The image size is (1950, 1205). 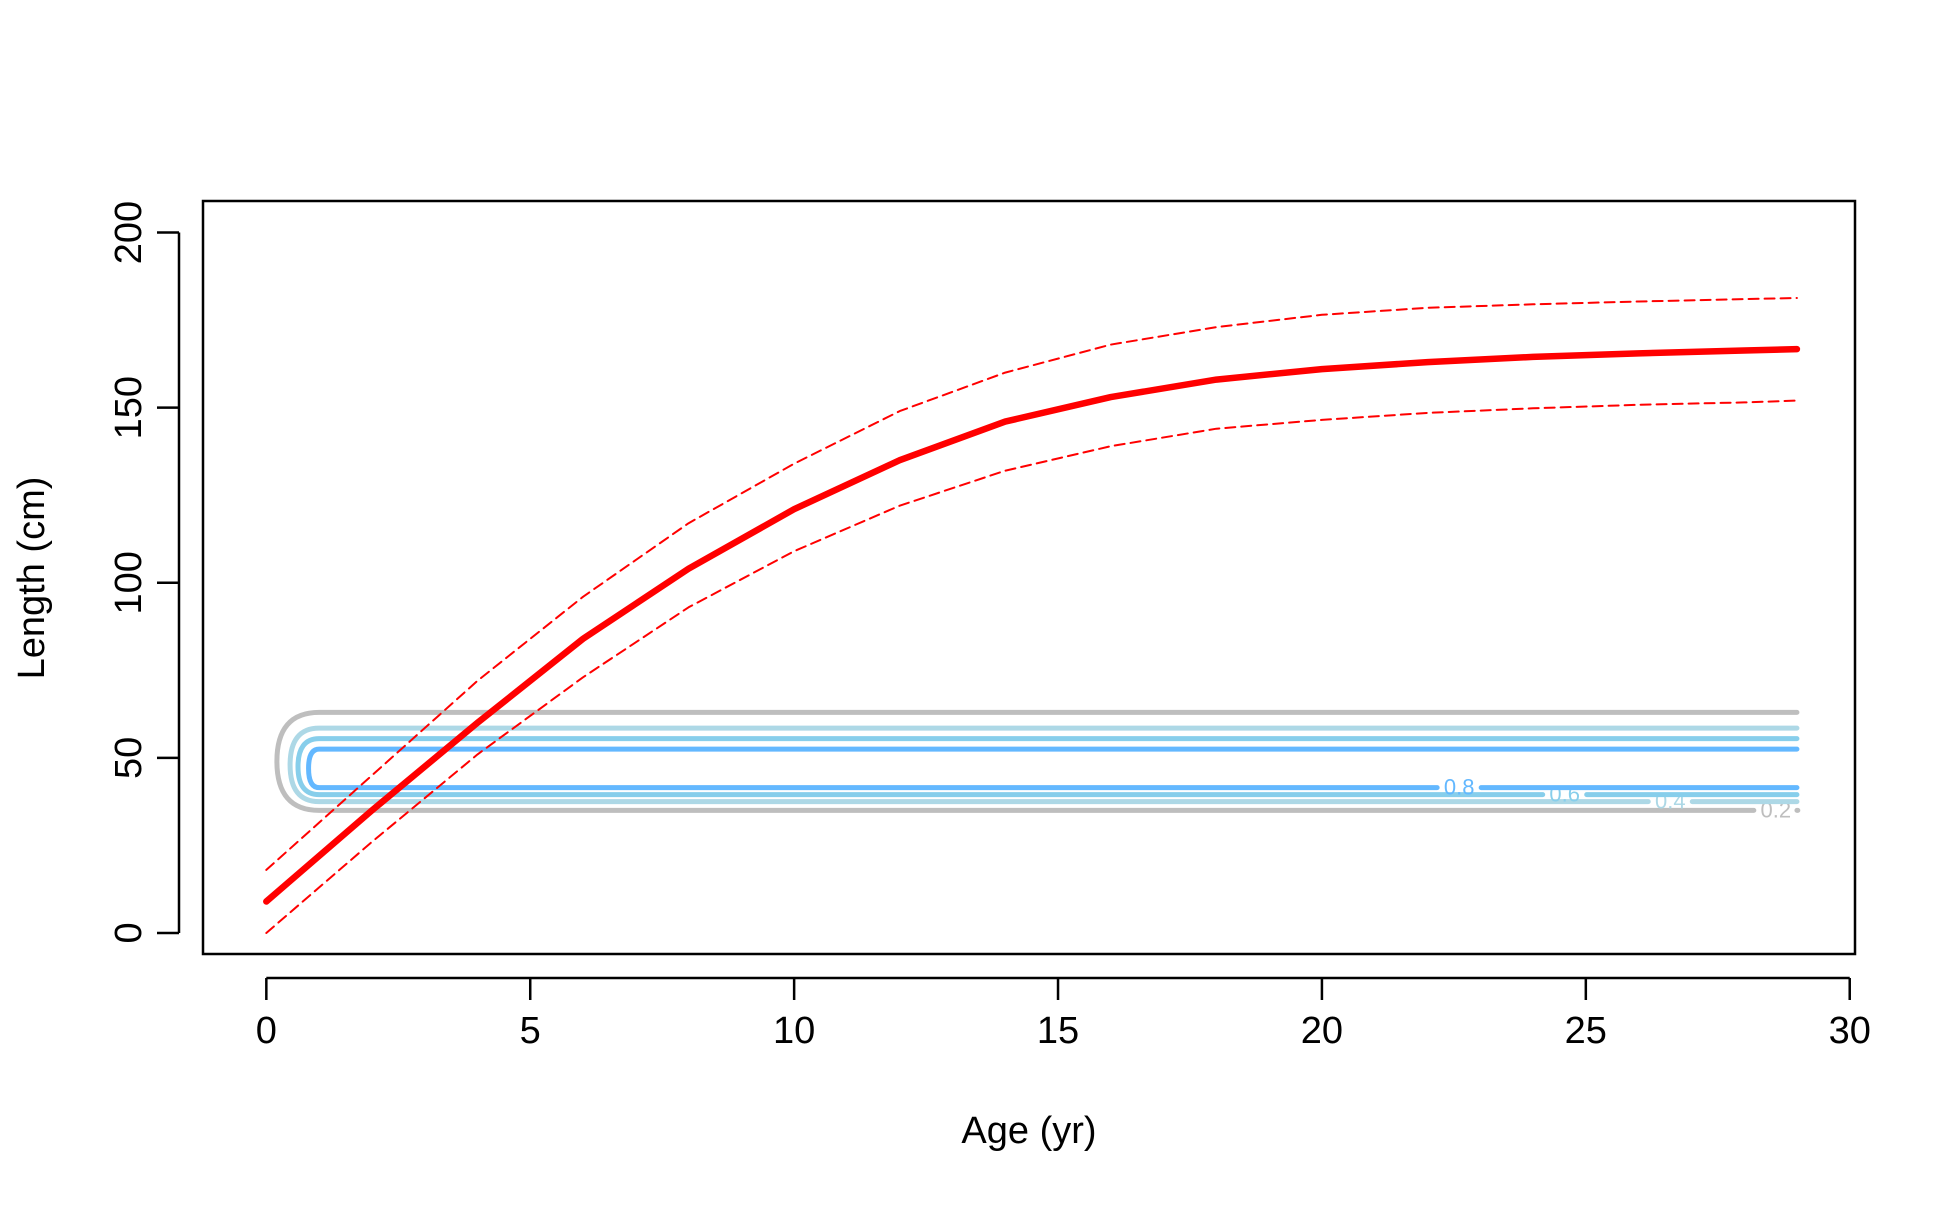 I want to click on y-tick-label-50: 50, so click(x=129, y=758).